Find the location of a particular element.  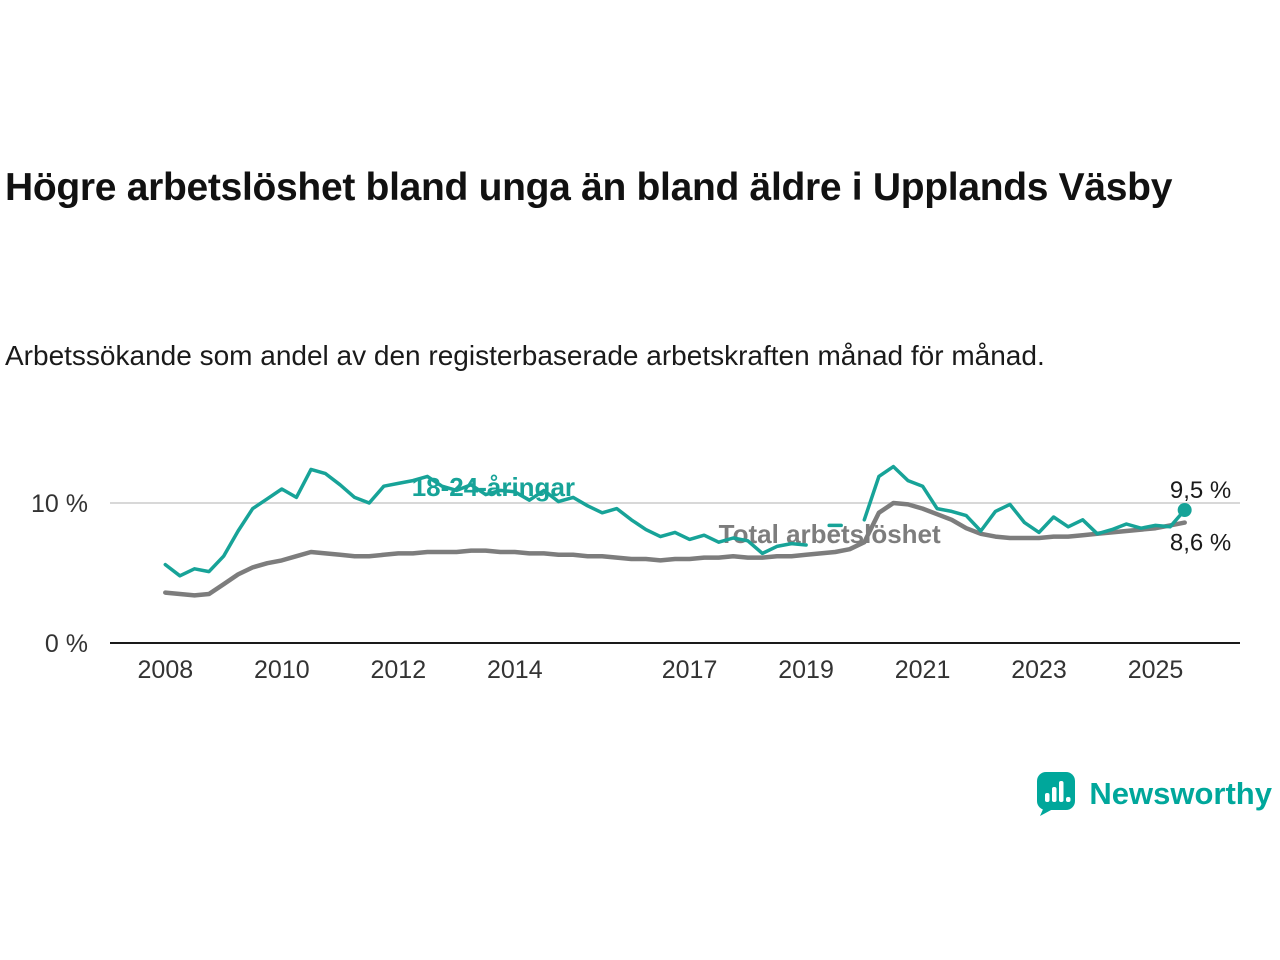

x-axis-label: 2021 is located at coordinates (923, 670).